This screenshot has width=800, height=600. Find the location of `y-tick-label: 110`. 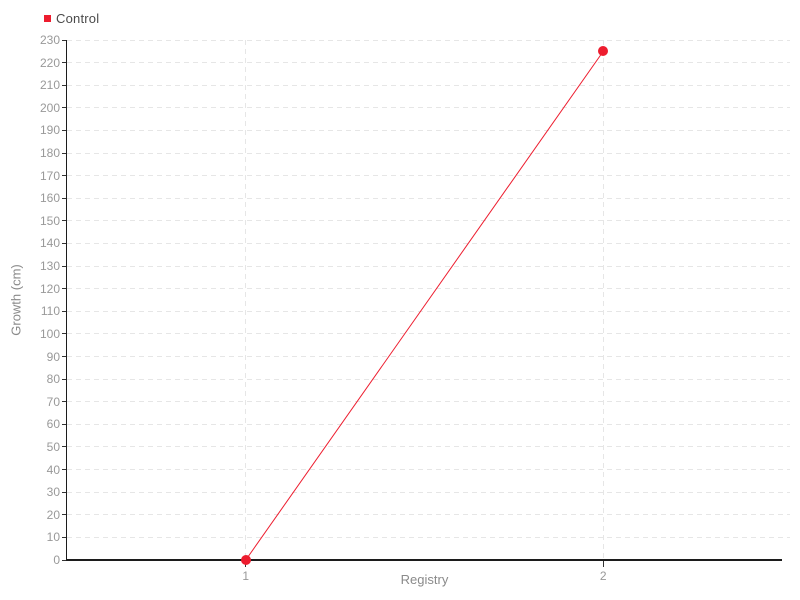

y-tick-label: 110 is located at coordinates (50, 311).